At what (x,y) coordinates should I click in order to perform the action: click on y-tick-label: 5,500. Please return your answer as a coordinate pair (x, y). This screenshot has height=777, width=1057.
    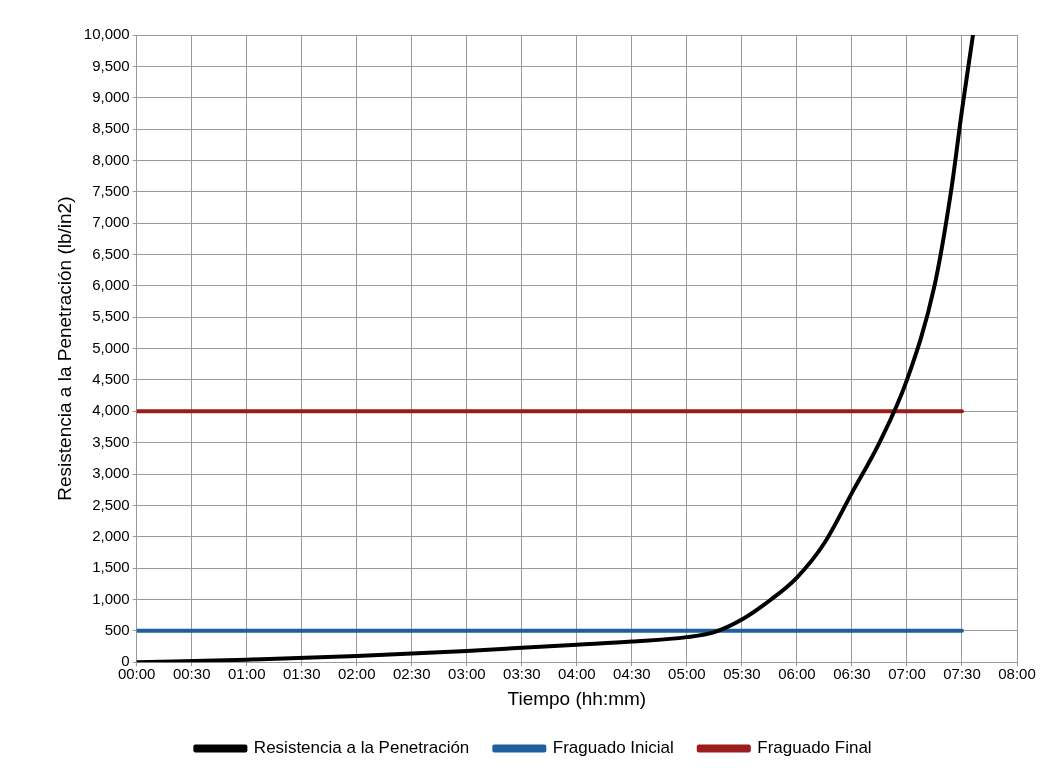
    Looking at the image, I should click on (111, 316).